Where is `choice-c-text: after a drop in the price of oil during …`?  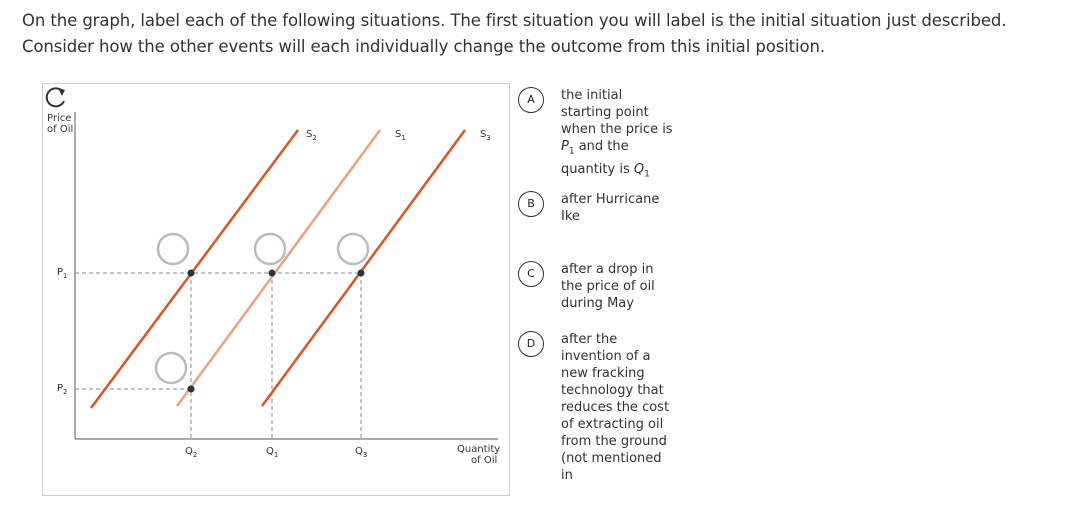 choice-c-text: after a drop in the price of oil during … is located at coordinates (608, 286).